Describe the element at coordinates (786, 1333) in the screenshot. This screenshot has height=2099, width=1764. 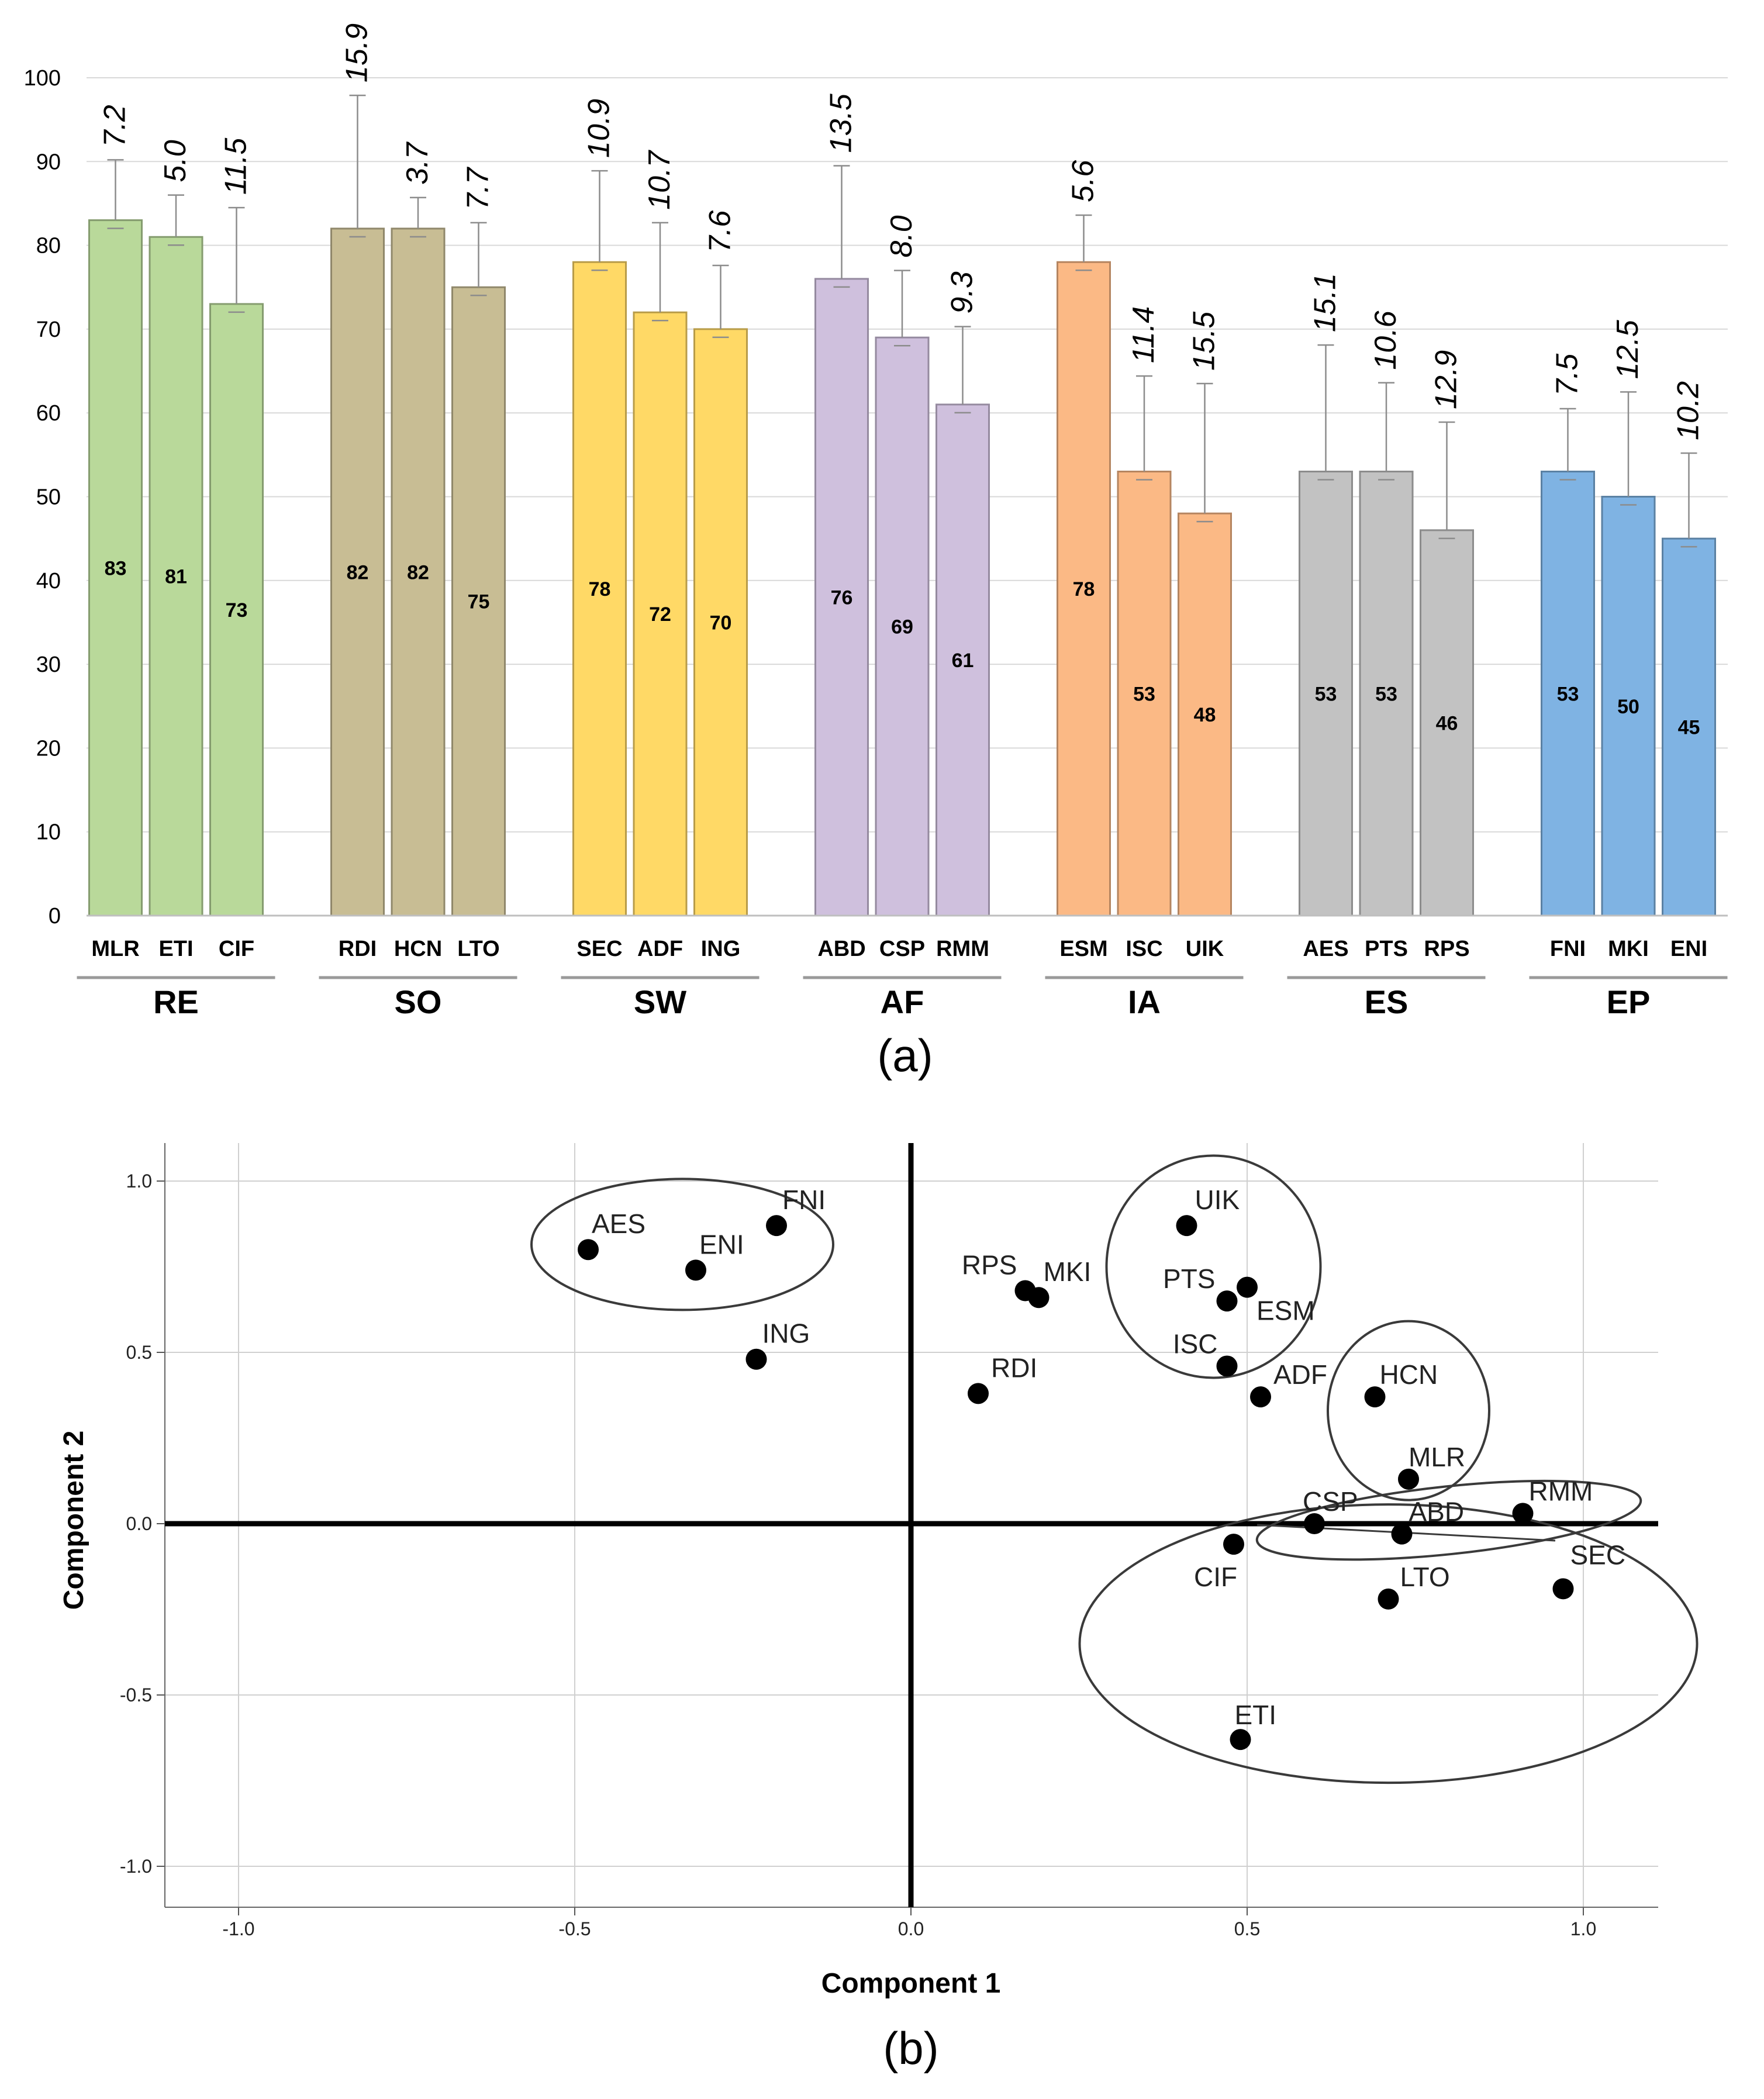
I see `point-label-ING: ING` at that location.